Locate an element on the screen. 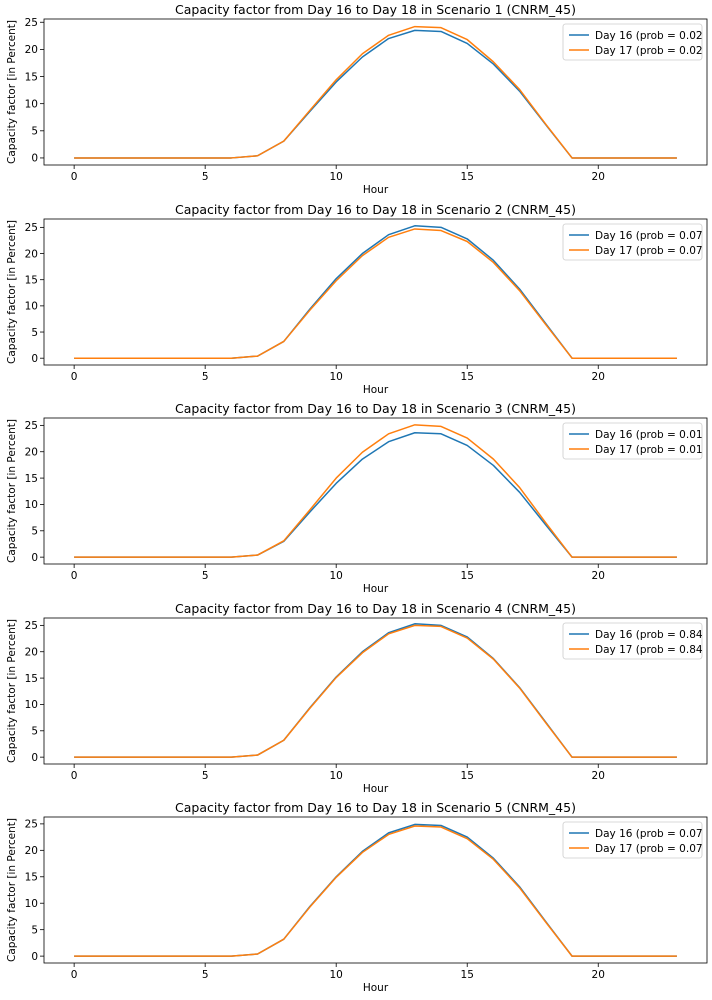 This screenshot has height=1000, width=712. legend-entry: Day 17 (prob = 0.01 is located at coordinates (649, 450).